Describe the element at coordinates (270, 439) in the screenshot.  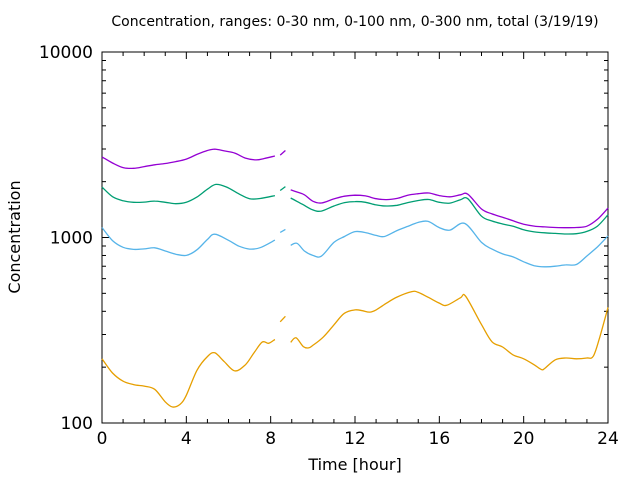
I see `x-tick-label: 8` at that location.